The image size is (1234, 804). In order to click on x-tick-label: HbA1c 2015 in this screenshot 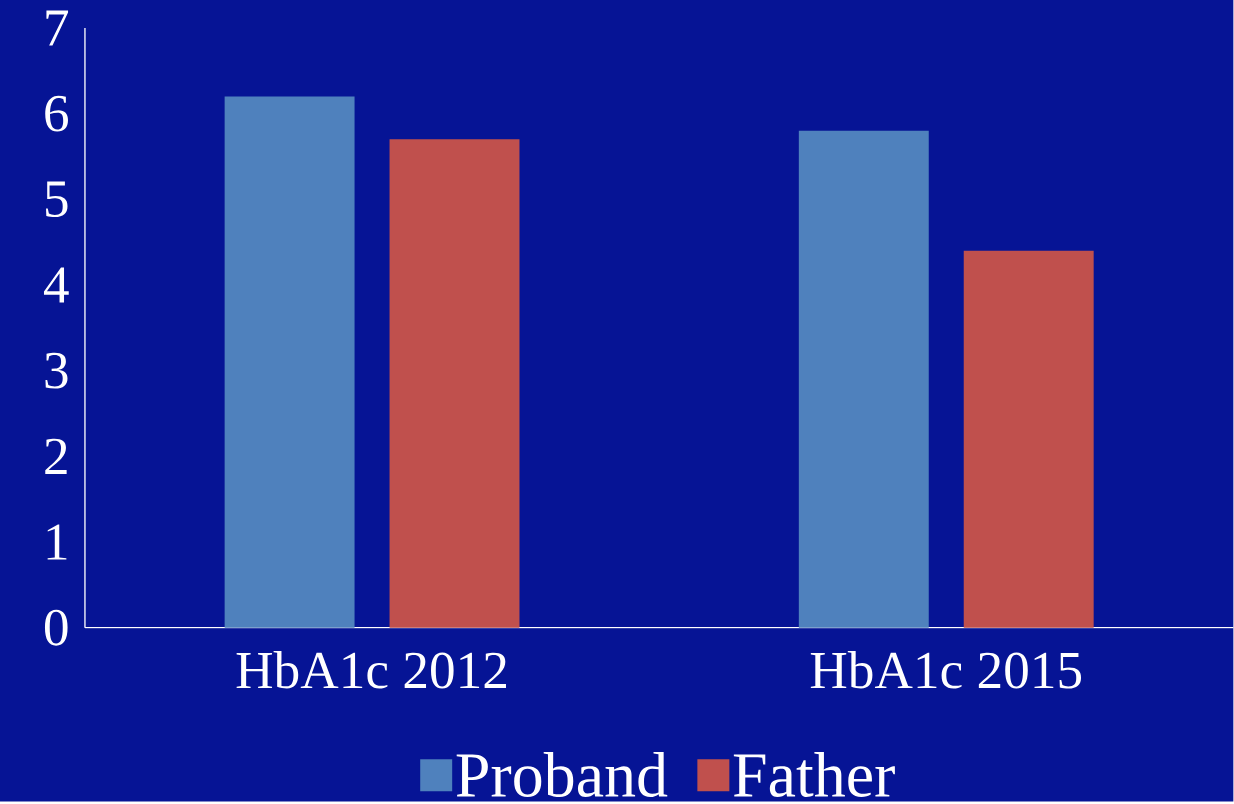, I will do `click(946, 670)`.